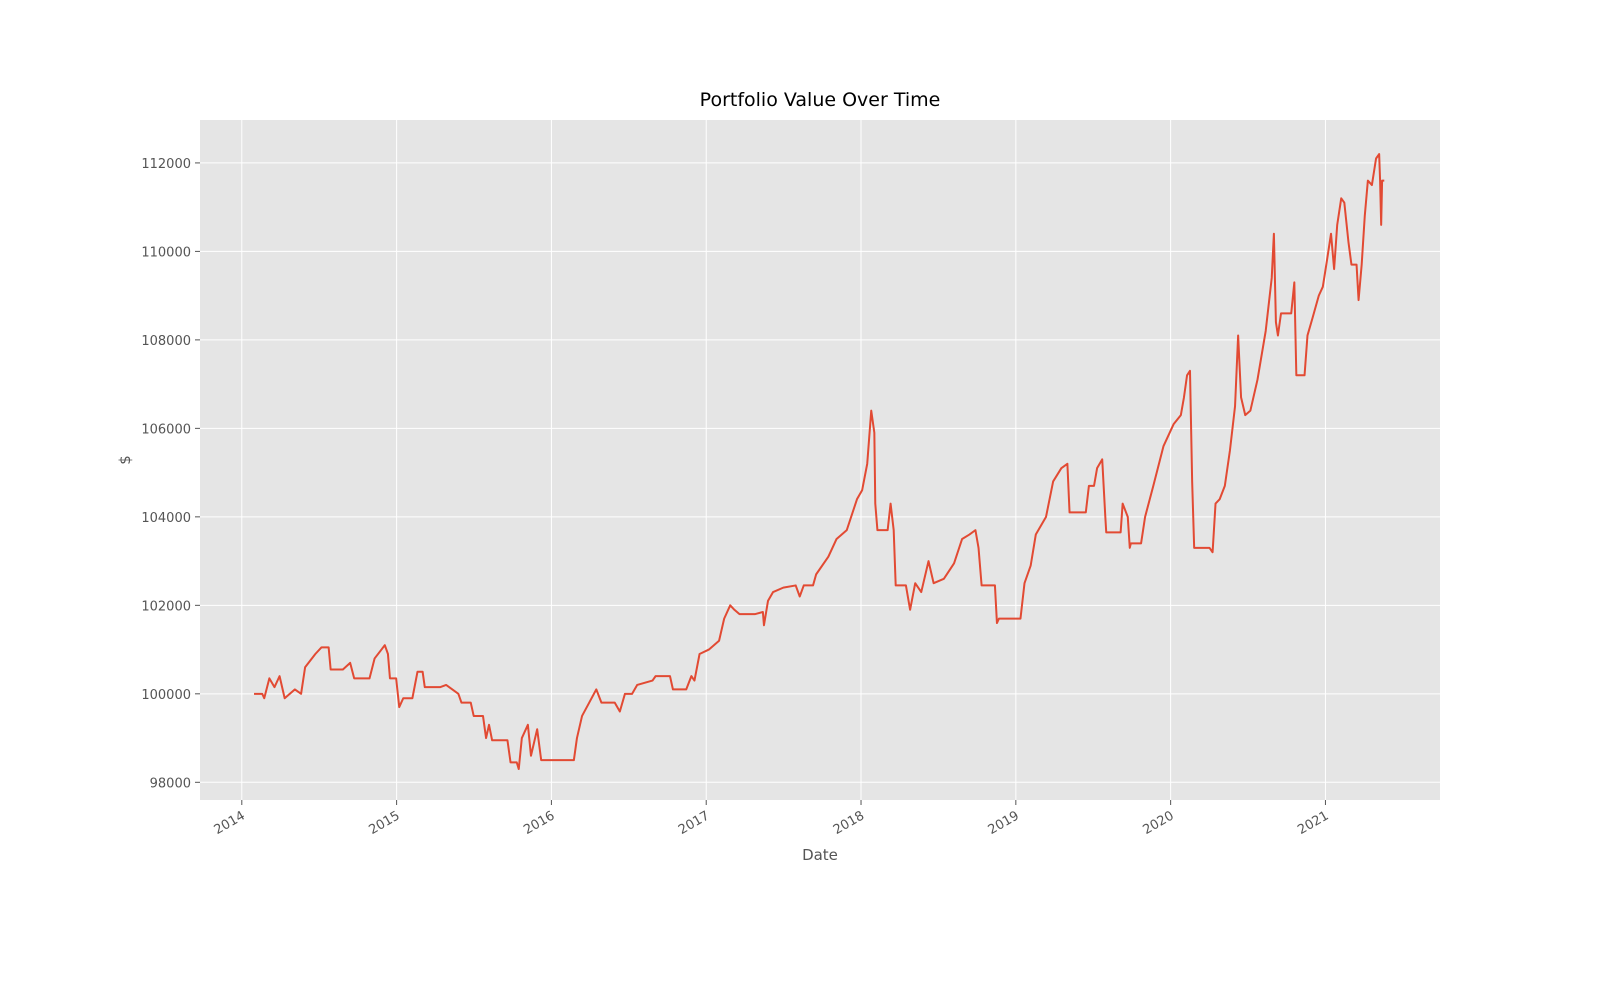 Image resolution: width=1600 pixels, height=1000 pixels. Describe the element at coordinates (1158, 823) in the screenshot. I see `x-tick-label: 2020` at that location.